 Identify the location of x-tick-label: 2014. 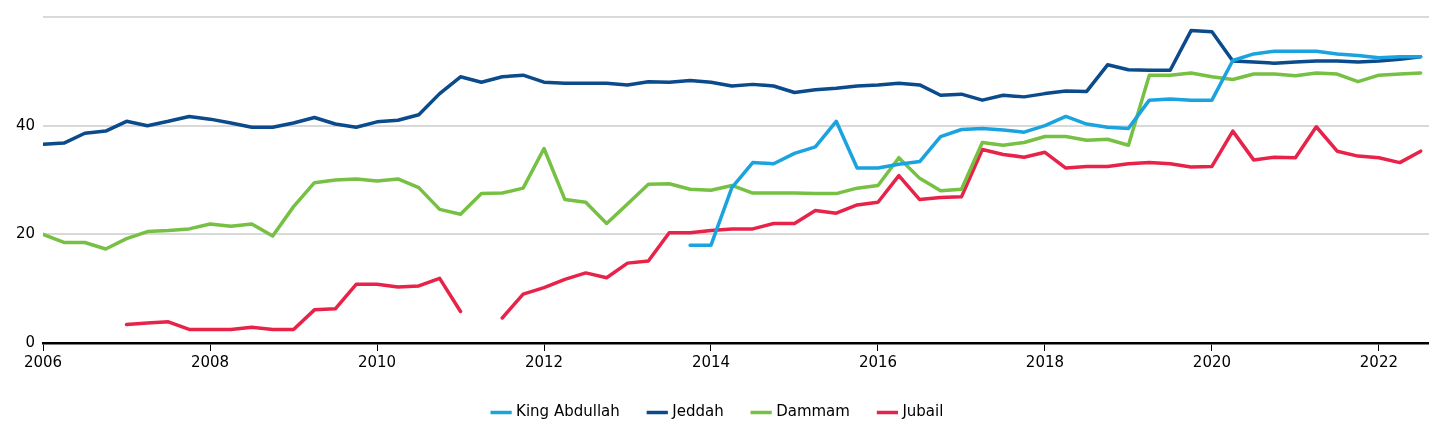
(711, 361).